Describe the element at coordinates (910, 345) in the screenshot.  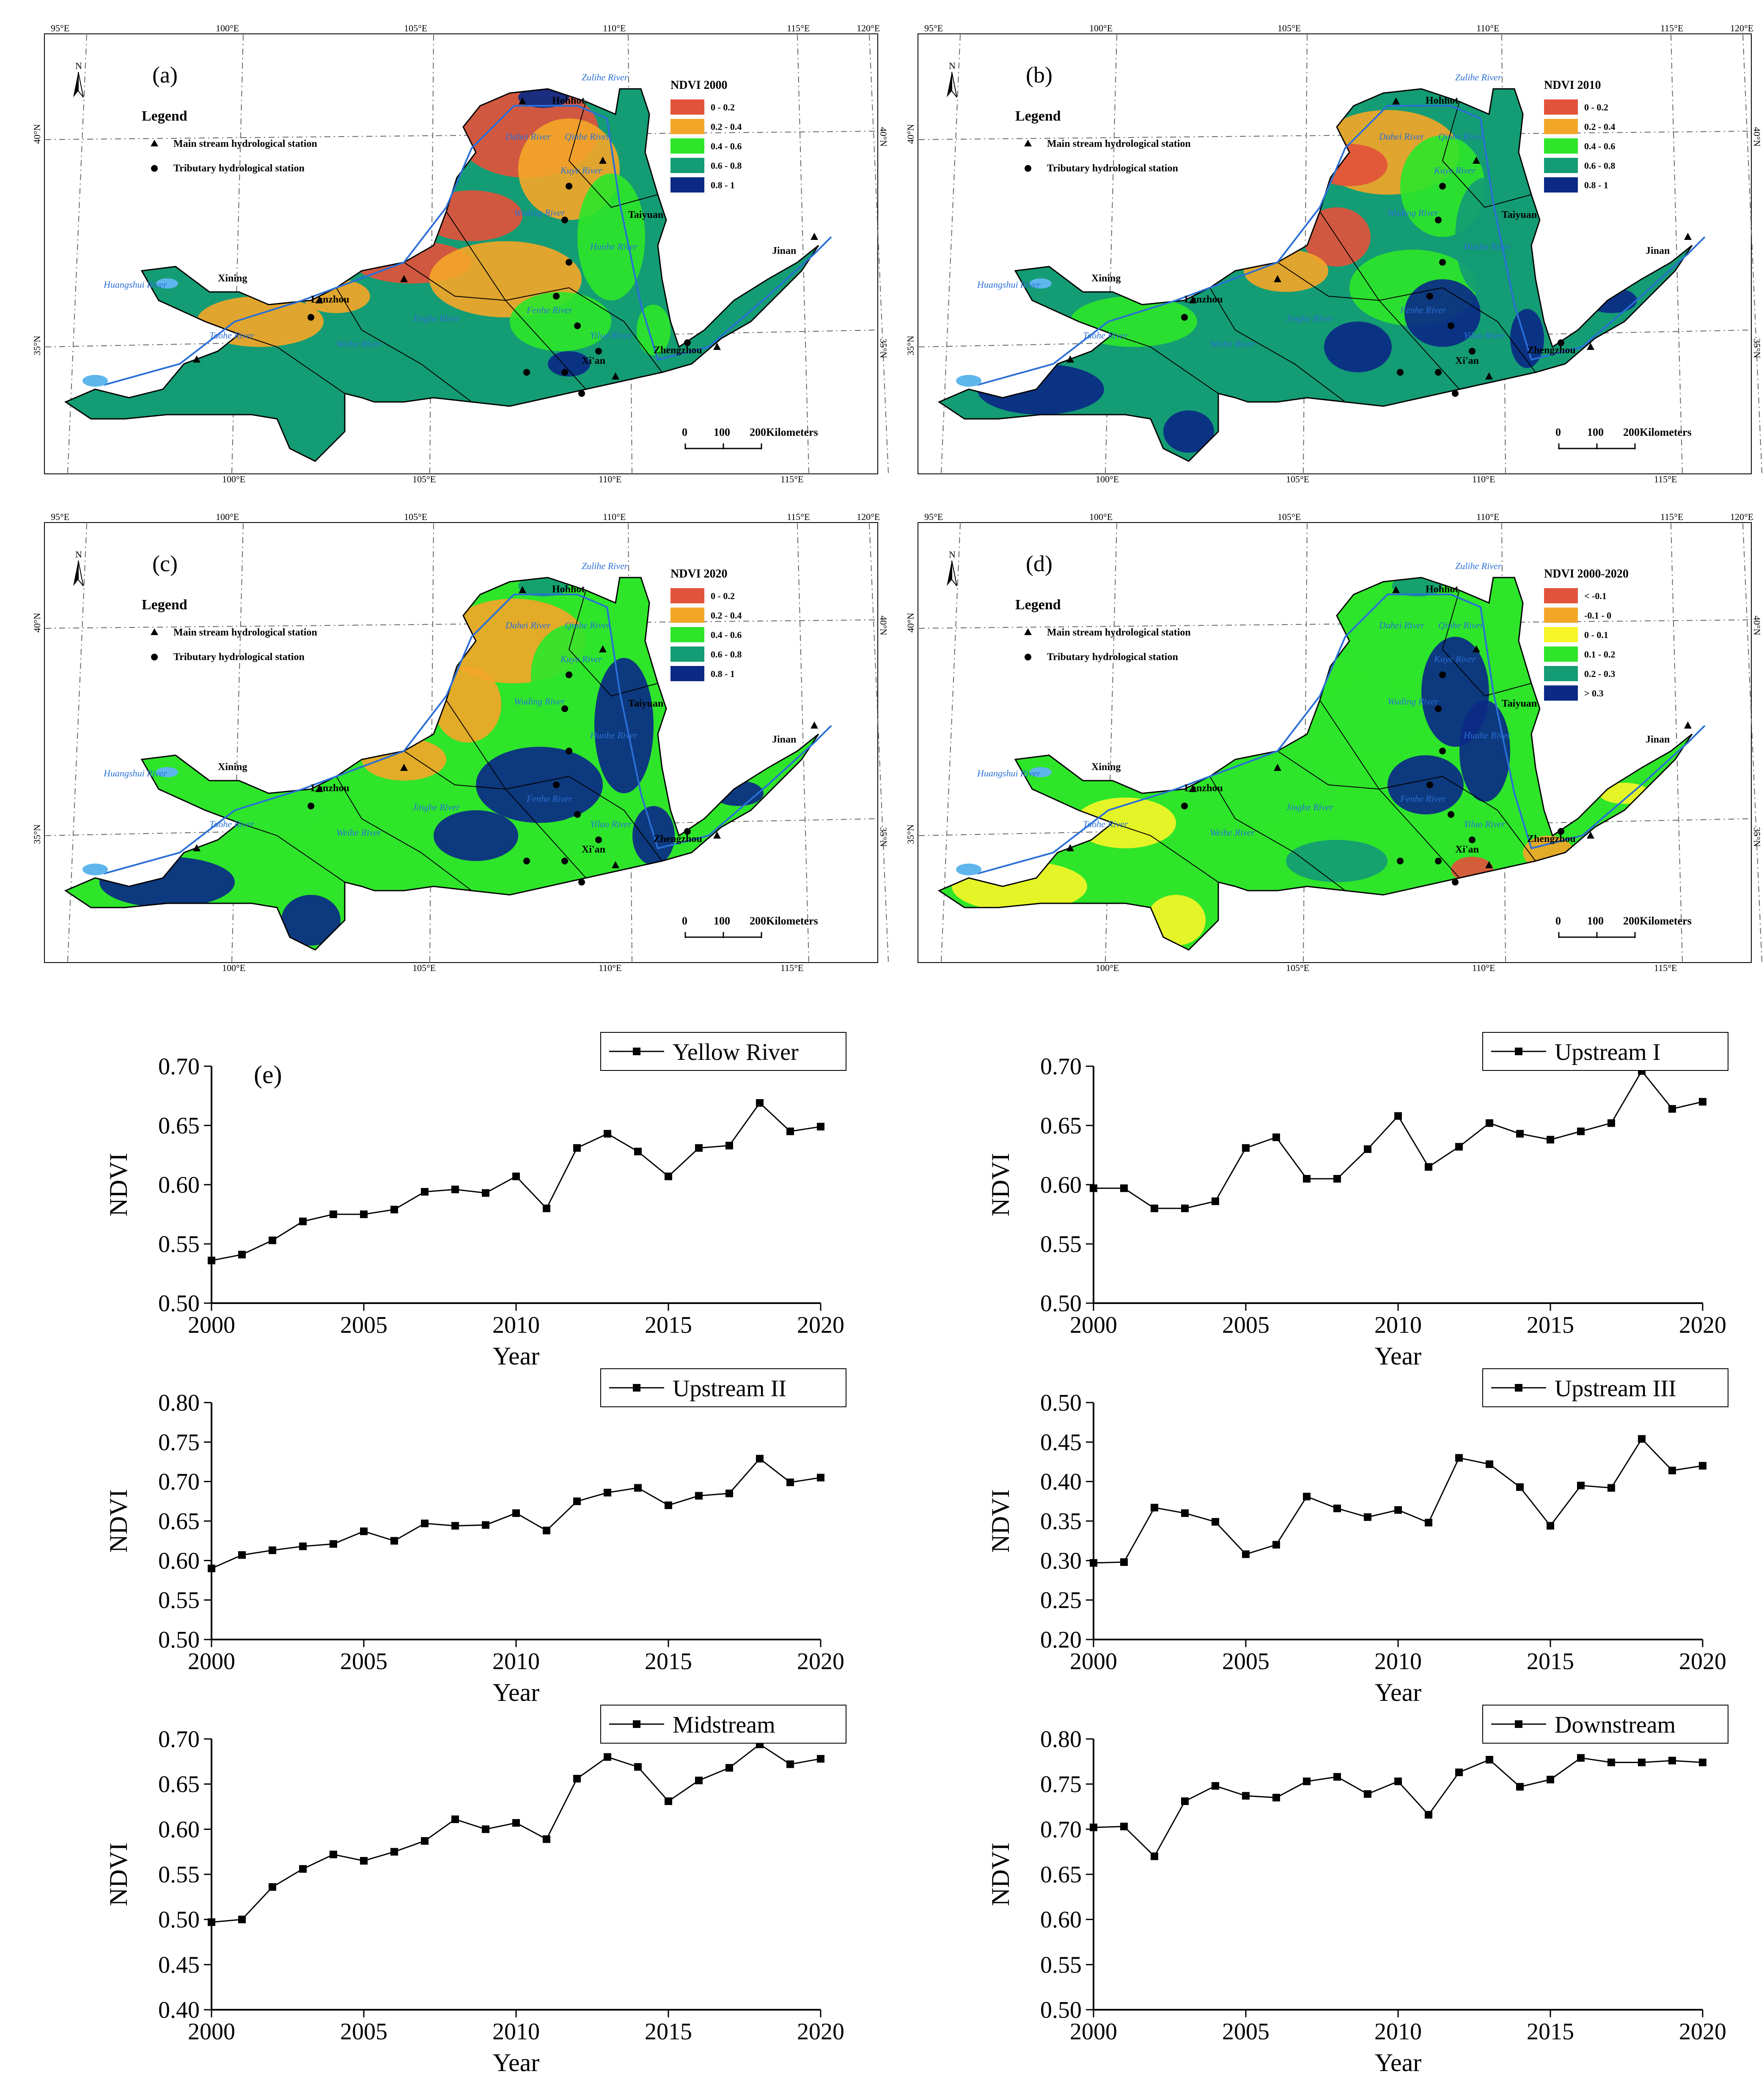
I see `lat-tick-label: 35°N` at that location.